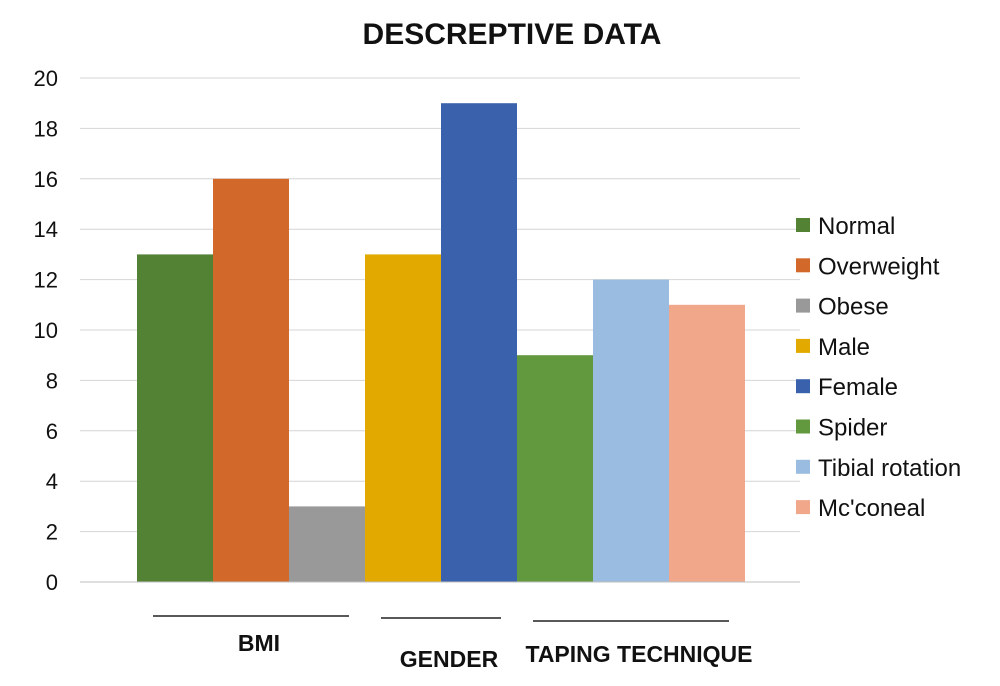 Image resolution: width=1000 pixels, height=686 pixels. I want to click on legend-label: Male, so click(844, 347).